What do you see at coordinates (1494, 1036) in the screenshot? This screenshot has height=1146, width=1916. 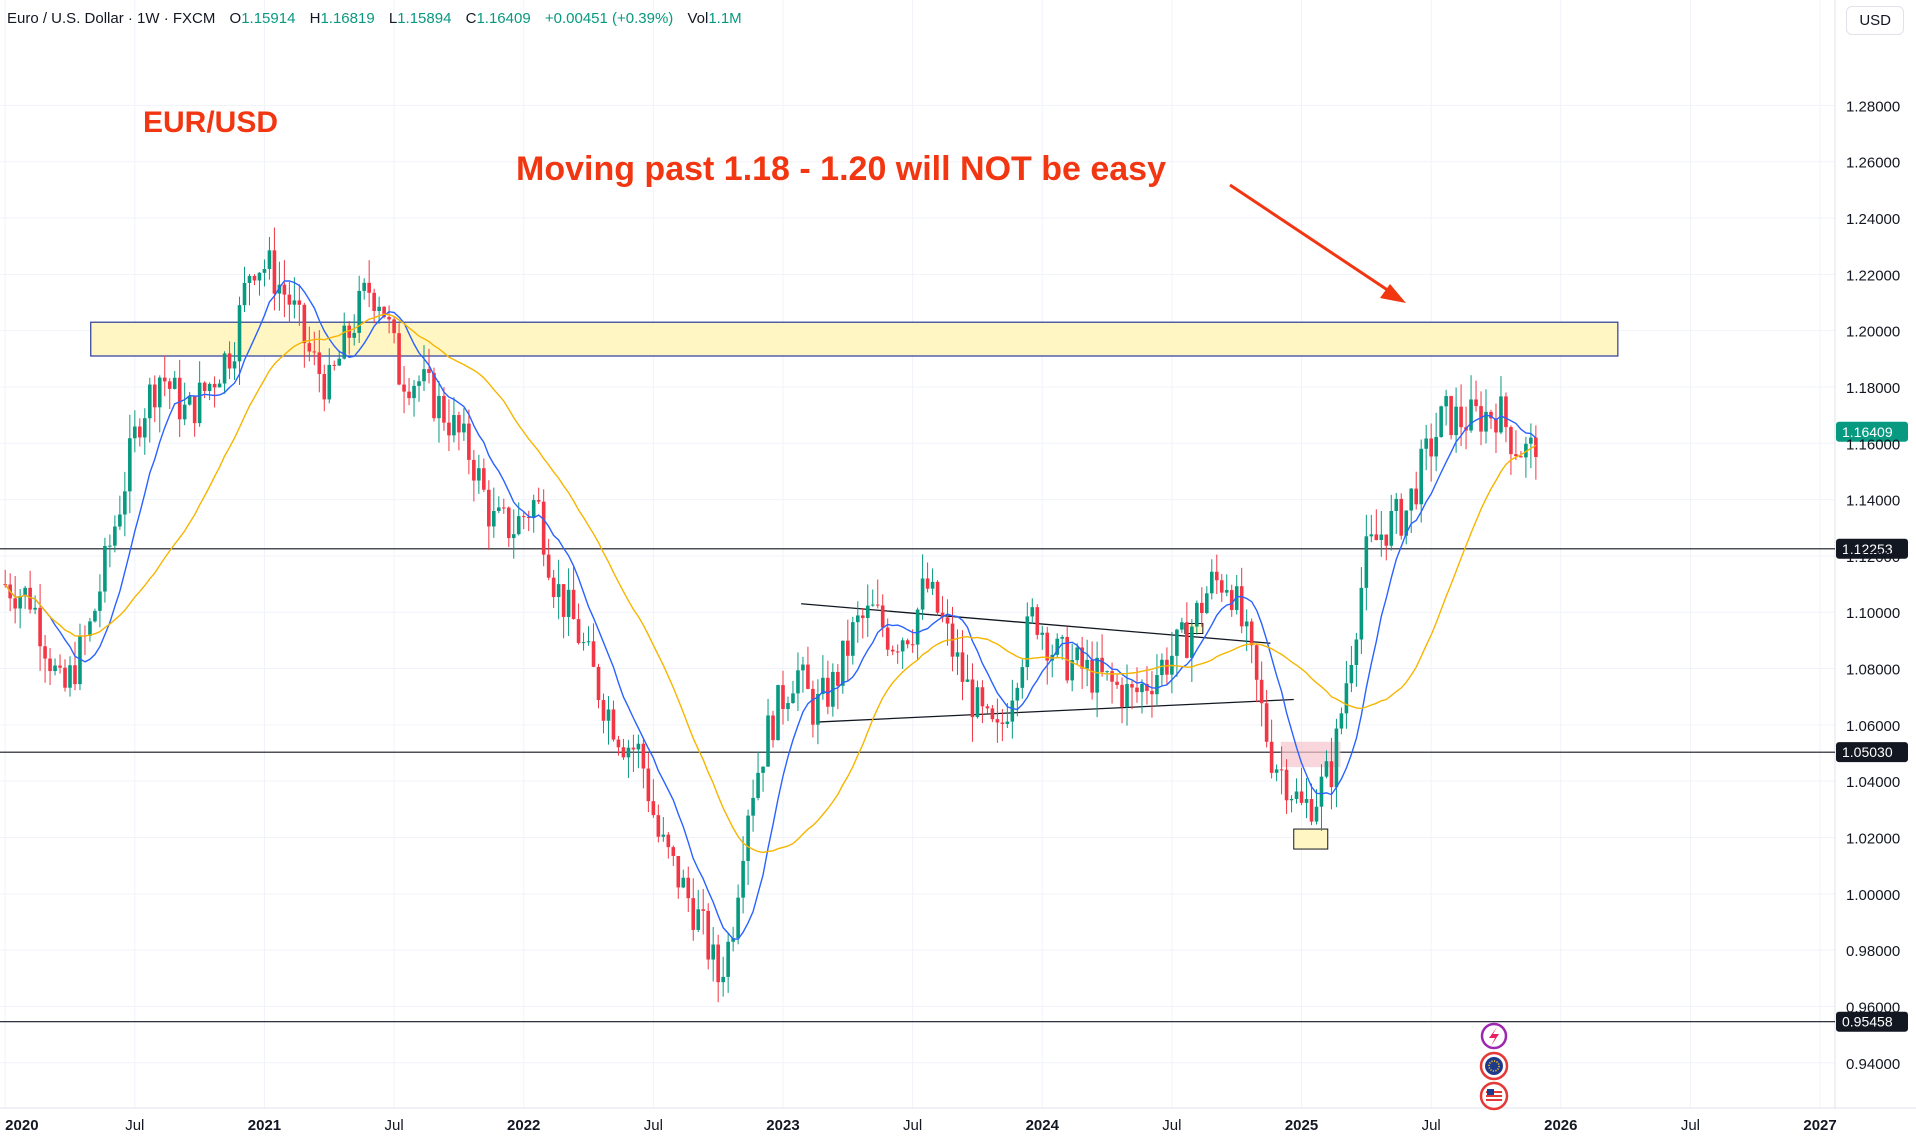 I see `lightning-event-icon` at bounding box center [1494, 1036].